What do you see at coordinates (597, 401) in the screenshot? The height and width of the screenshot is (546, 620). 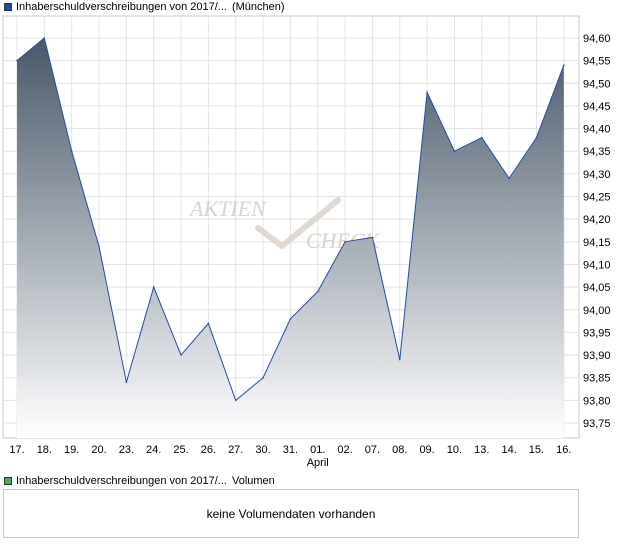 I see `y-tick-label: 93,80` at bounding box center [597, 401].